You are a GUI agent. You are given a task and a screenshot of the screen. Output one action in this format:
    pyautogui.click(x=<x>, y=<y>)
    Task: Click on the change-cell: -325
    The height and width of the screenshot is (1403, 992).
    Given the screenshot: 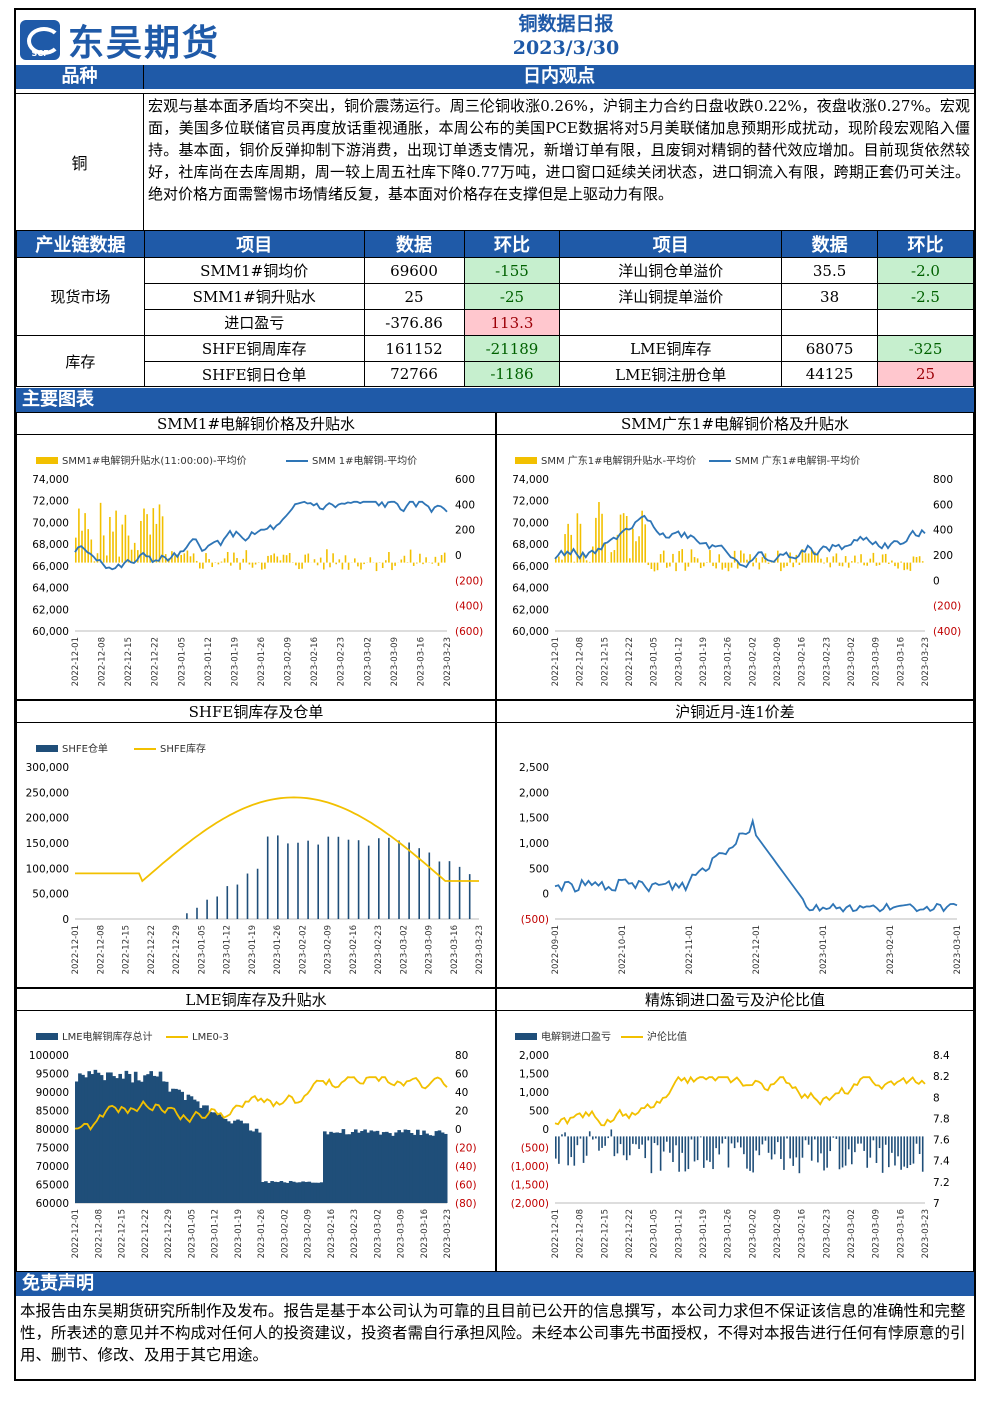 What is the action you would take?
    pyautogui.click(x=925, y=348)
    